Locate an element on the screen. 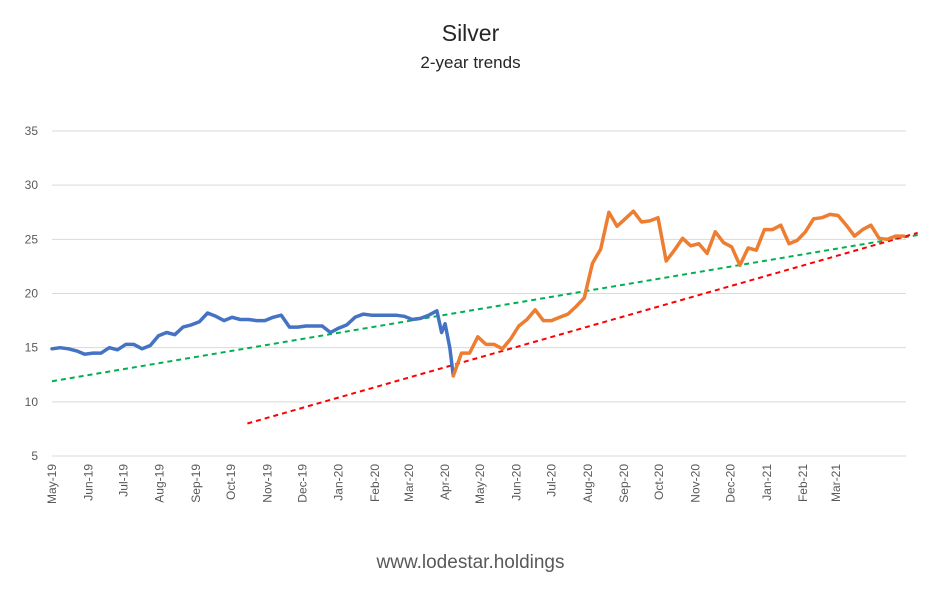 Image resolution: width=941 pixels, height=603 pixels. x-tick-label: Jun-19 is located at coordinates (88, 482).